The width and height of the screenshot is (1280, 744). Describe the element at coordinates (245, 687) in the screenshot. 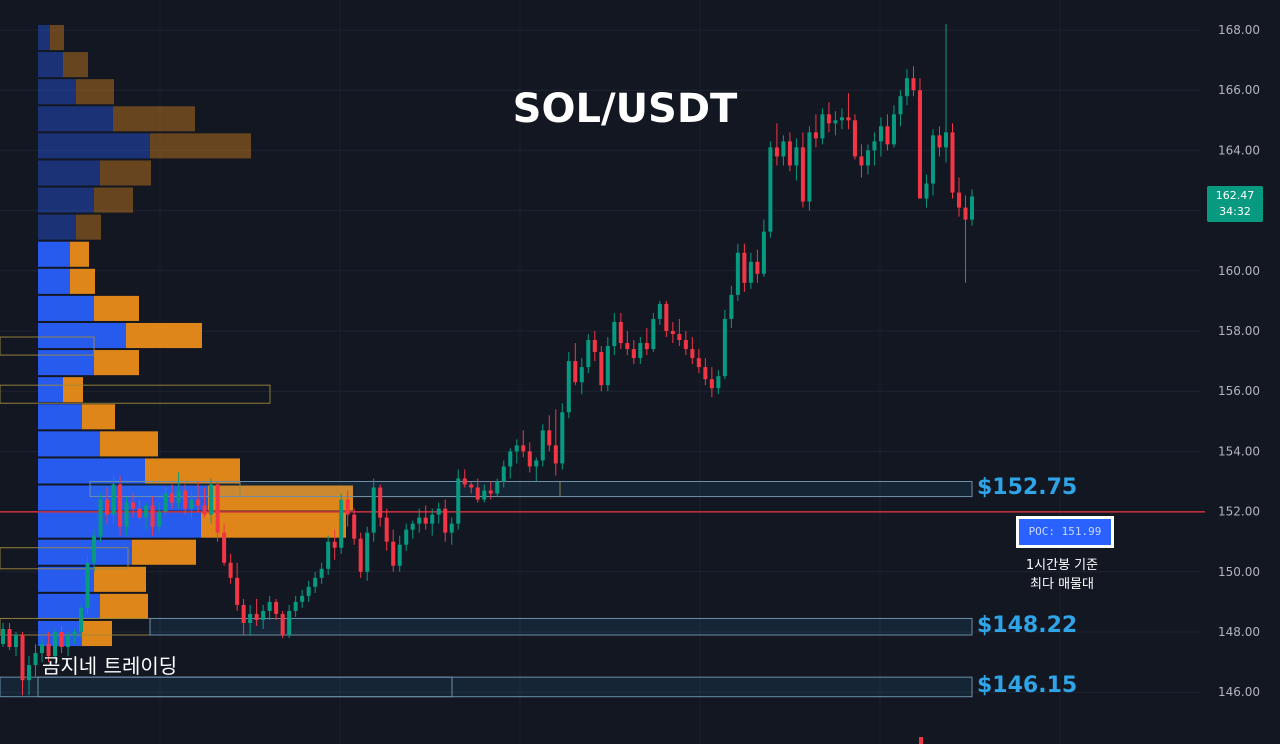

I see `level-zone-inner` at that location.